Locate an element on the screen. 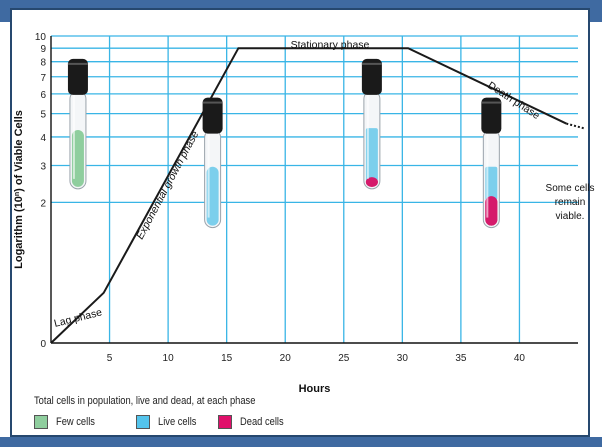 The image size is (602, 447). x-tick-label: 25 is located at coordinates (344, 358).